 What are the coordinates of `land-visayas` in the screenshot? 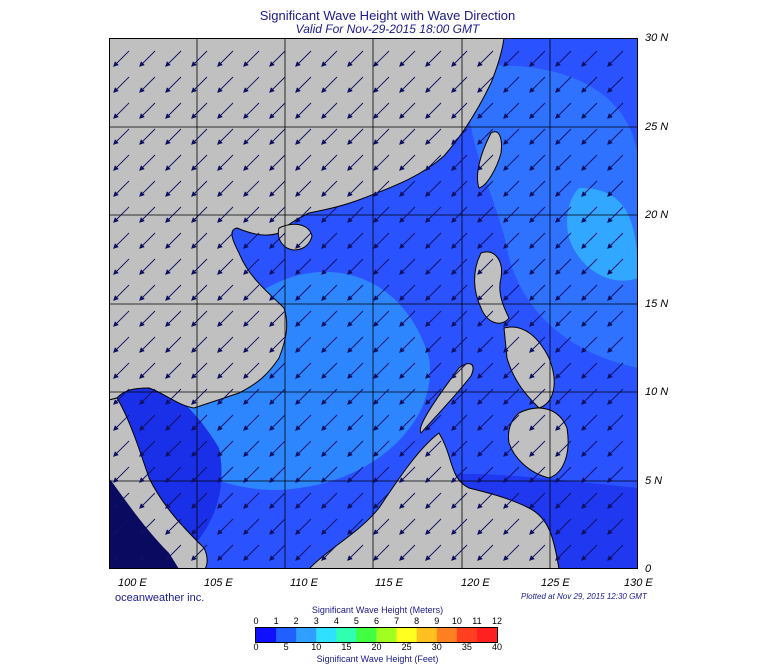 It's located at (529, 367).